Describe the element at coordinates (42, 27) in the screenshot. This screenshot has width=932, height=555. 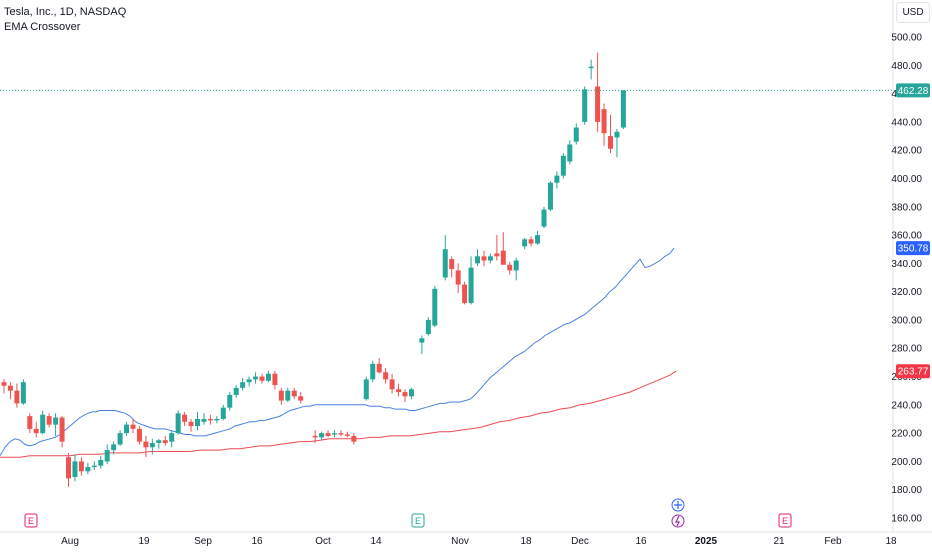
I see `indicator-label: EMA Crossover` at that location.